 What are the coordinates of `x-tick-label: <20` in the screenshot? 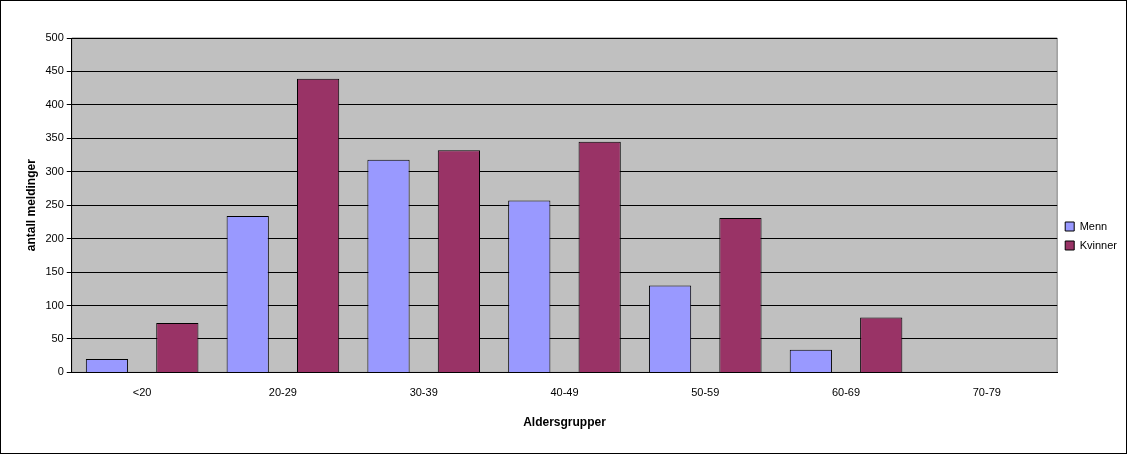 It's located at (142, 392).